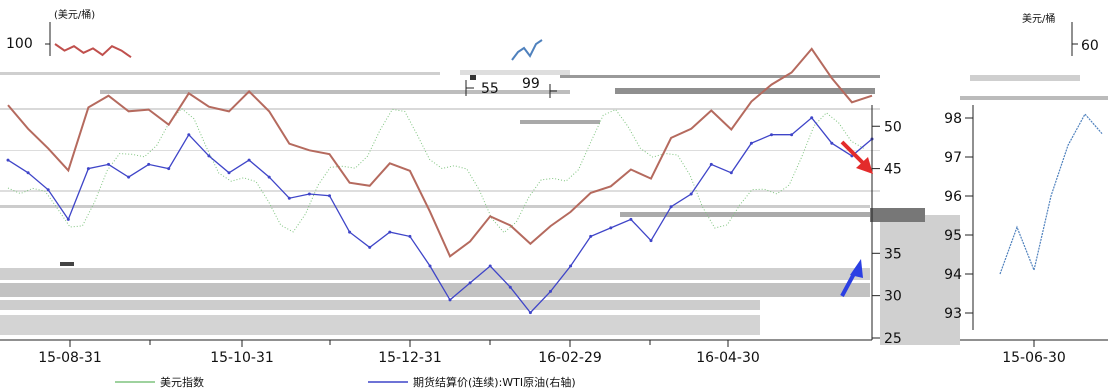 The height and width of the screenshot is (390, 1108). Describe the element at coordinates (182, 382) in the screenshot. I see `legend-label-dollar: 美元指数` at that location.